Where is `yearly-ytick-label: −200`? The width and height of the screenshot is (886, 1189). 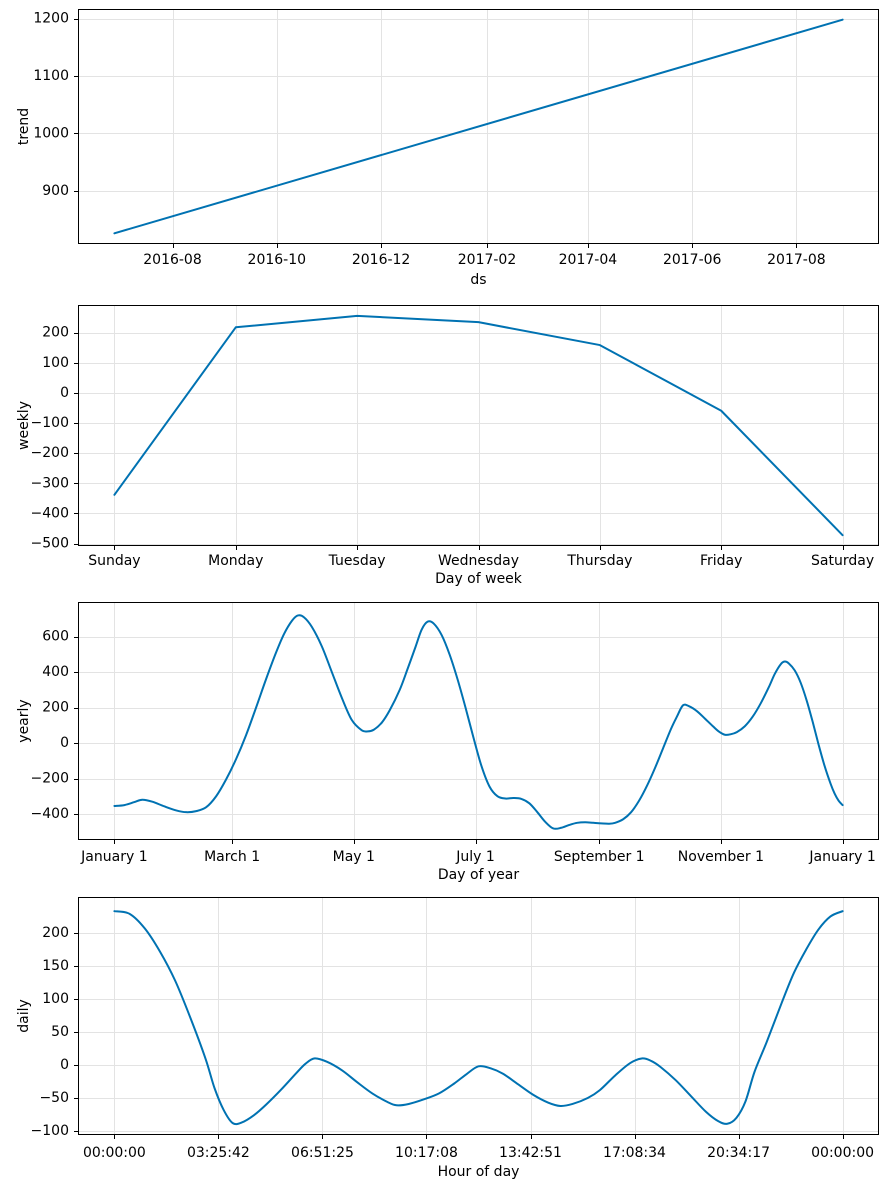
yearly-ytick-label: −200 is located at coordinates (50, 779).